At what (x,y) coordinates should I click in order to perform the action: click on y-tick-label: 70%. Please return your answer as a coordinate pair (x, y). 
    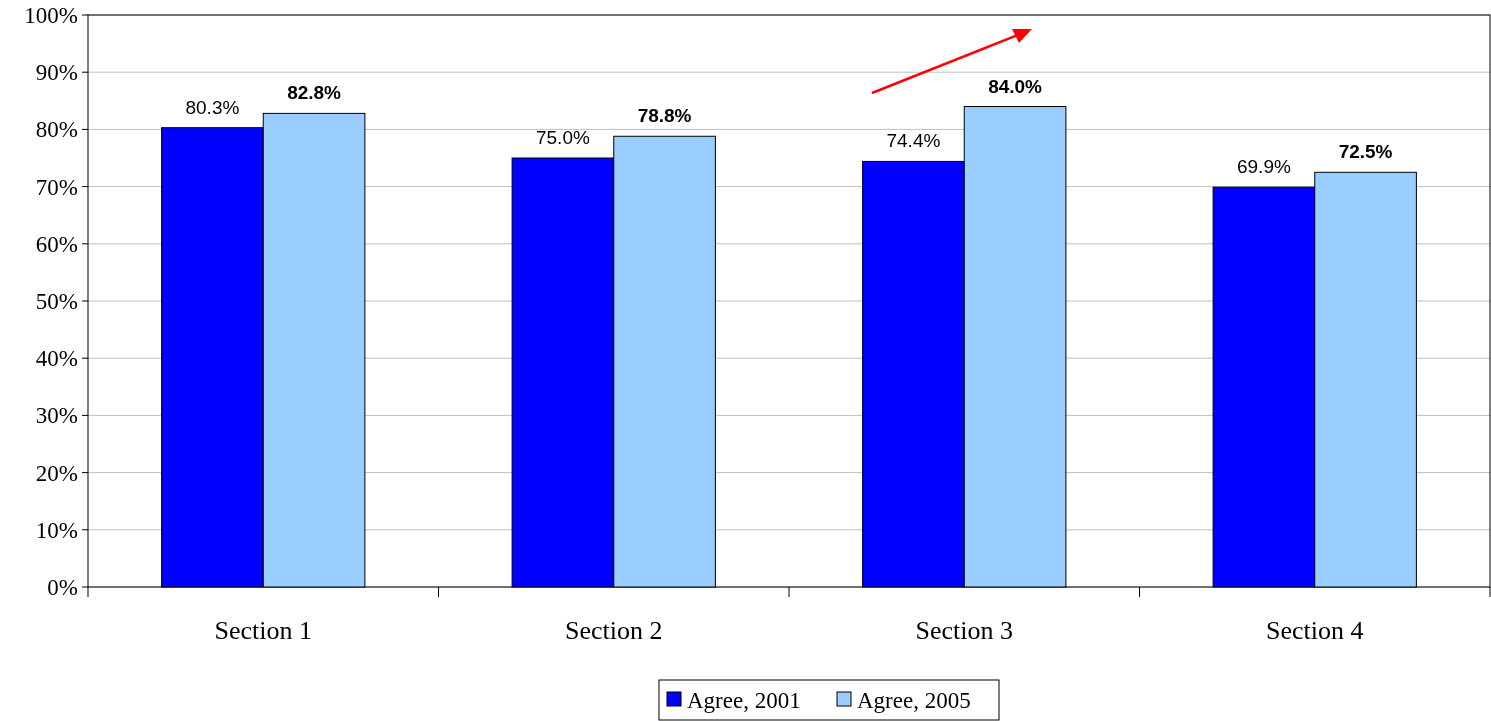
    Looking at the image, I should click on (56, 187).